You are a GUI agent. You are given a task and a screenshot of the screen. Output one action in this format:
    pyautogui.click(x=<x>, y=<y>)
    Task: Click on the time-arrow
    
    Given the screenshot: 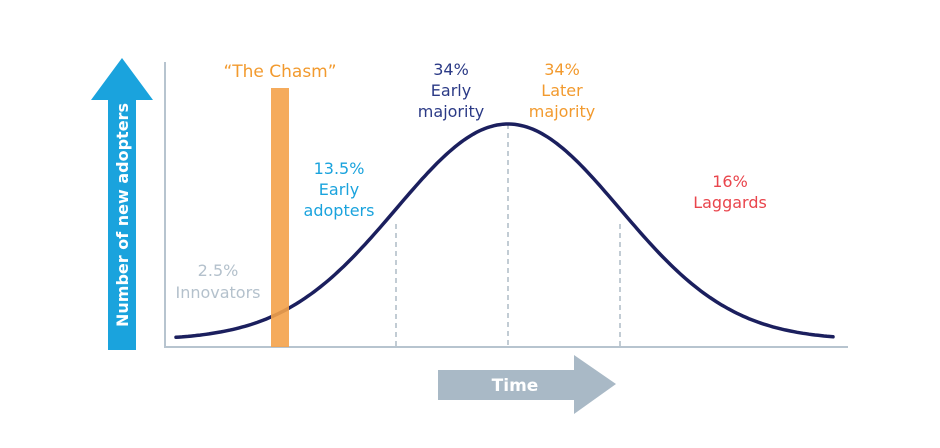 What is the action you would take?
    pyautogui.click(x=527, y=384)
    